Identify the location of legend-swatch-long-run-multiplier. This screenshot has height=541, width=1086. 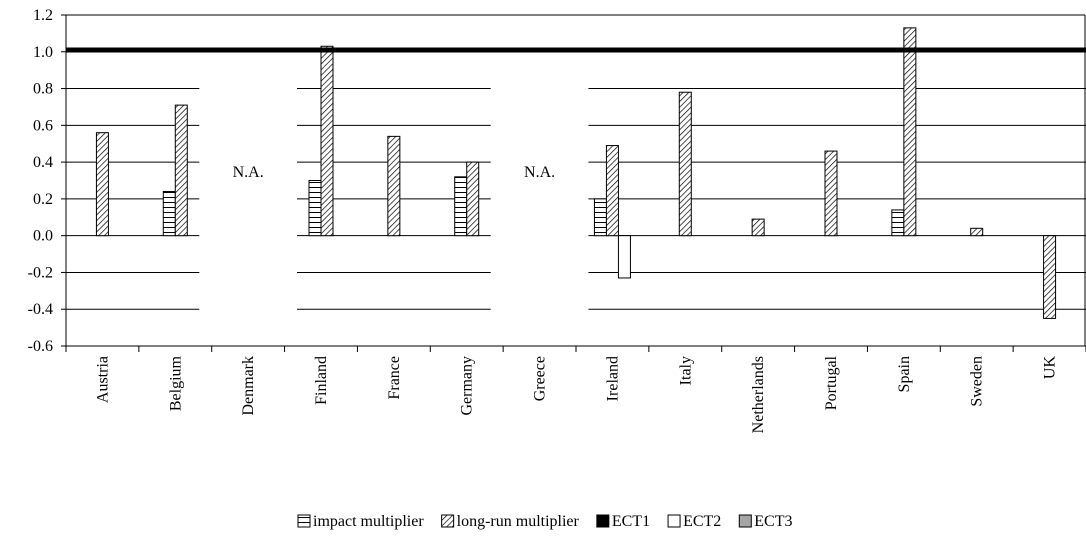
(448, 521).